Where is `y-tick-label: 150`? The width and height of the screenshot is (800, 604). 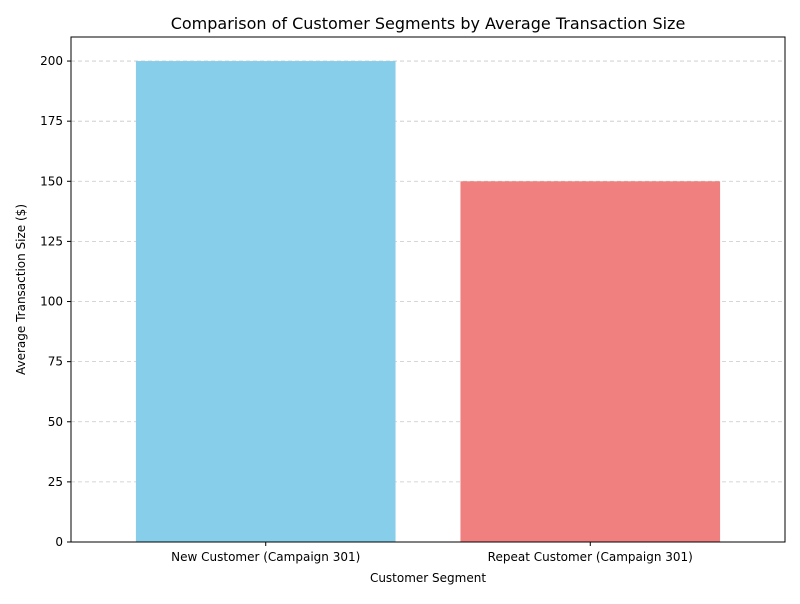
y-tick-label: 150 is located at coordinates (51, 181).